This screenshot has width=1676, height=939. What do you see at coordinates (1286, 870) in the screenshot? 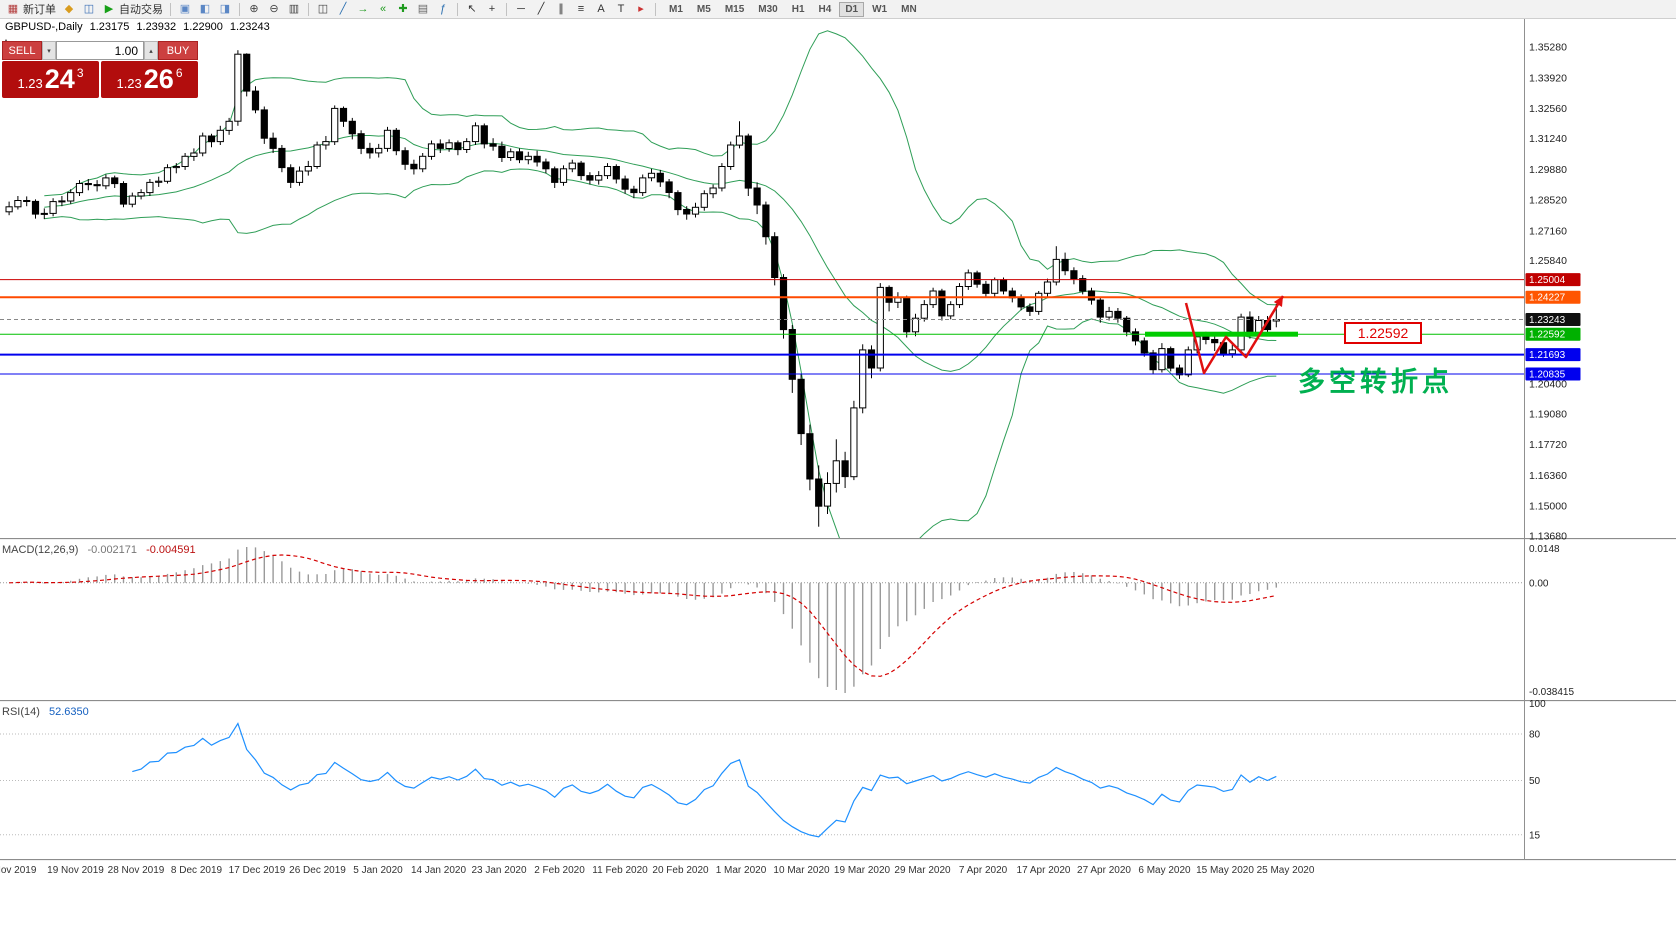
I see `svg-text: 25 May 2020` at bounding box center [1286, 870].